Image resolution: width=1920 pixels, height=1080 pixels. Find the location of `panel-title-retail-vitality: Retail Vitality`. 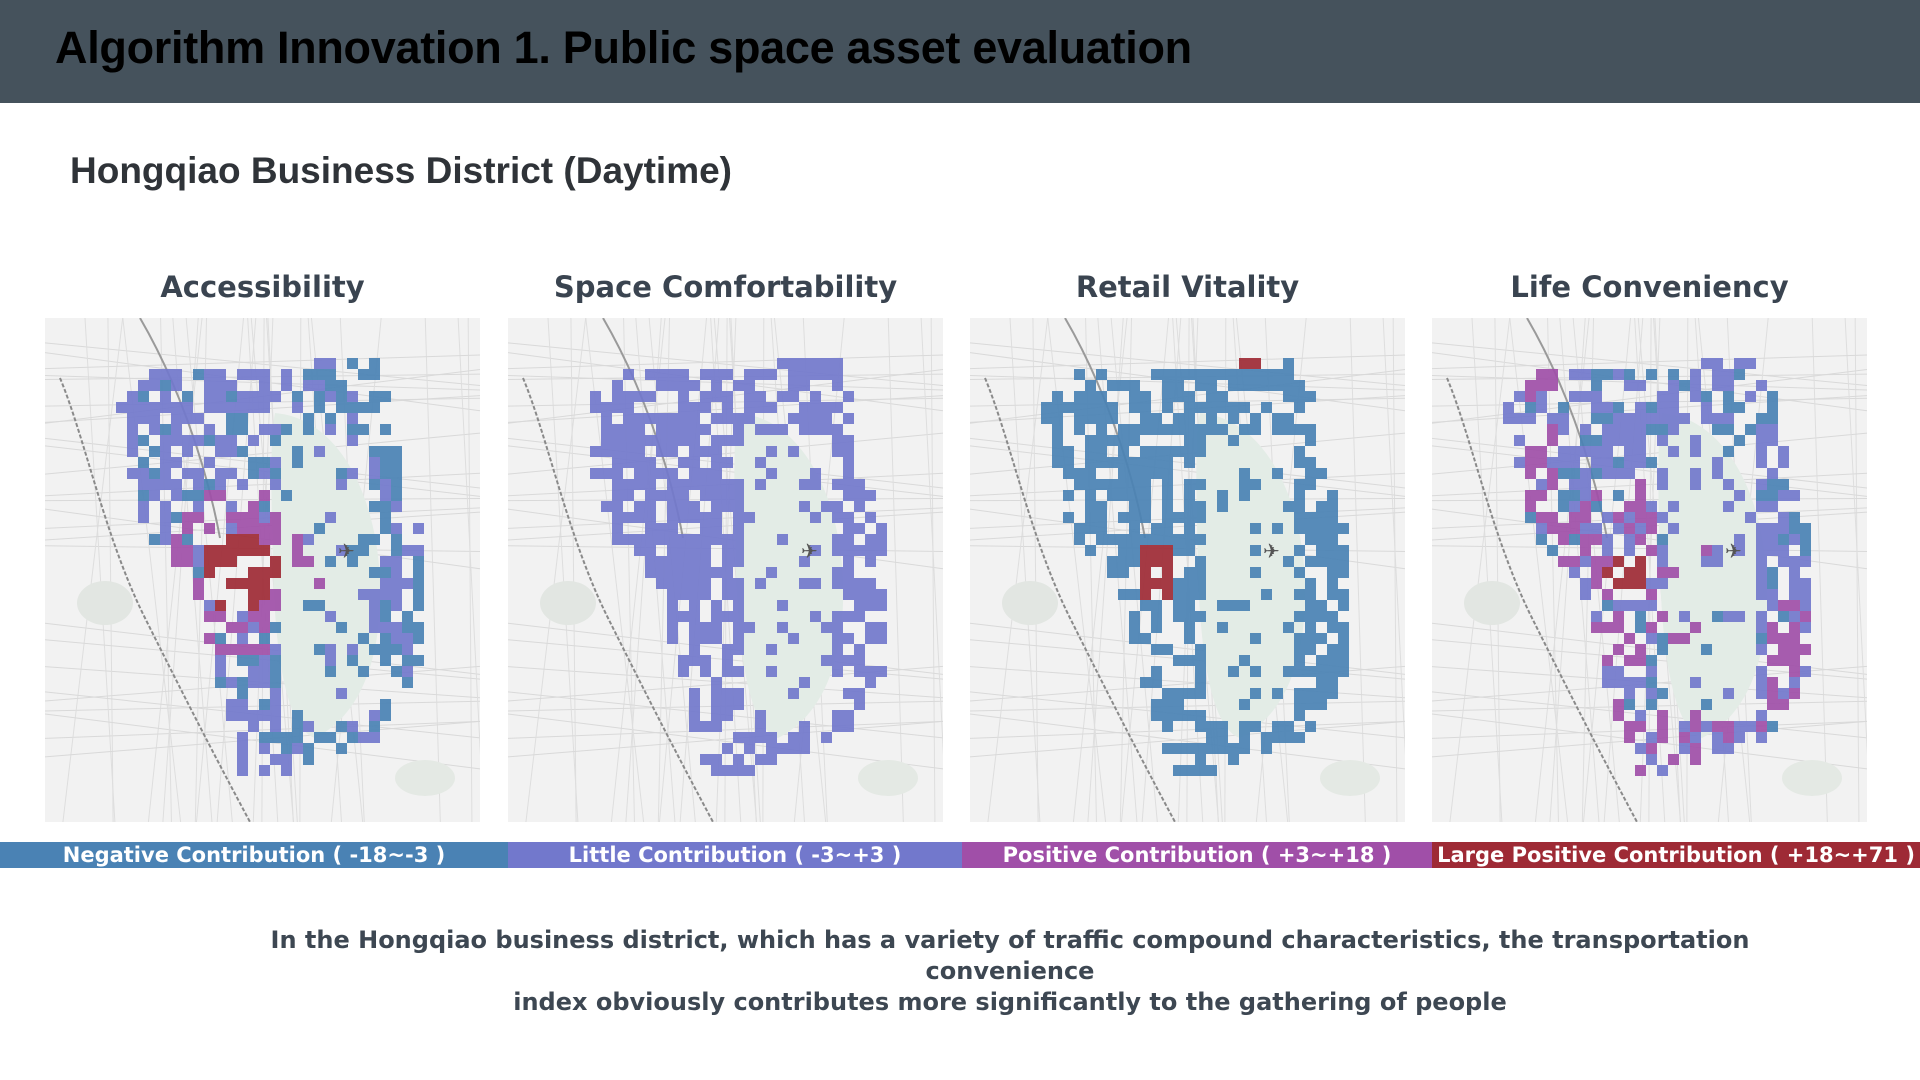

panel-title-retail-vitality: Retail Vitality is located at coordinates (1187, 287).